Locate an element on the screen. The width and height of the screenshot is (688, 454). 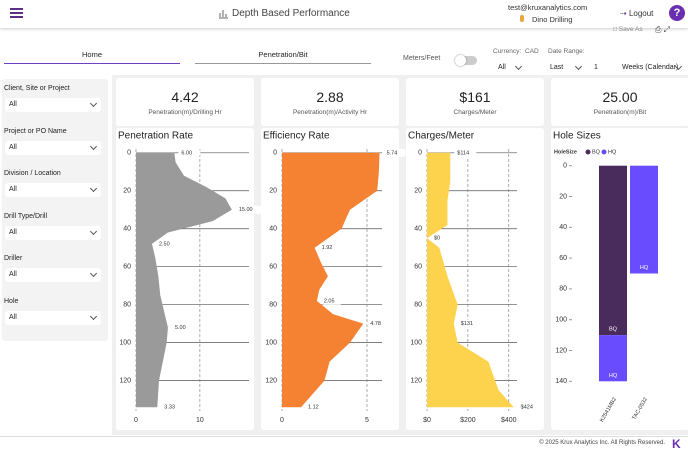
value-label: $424 is located at coordinates (527, 408).